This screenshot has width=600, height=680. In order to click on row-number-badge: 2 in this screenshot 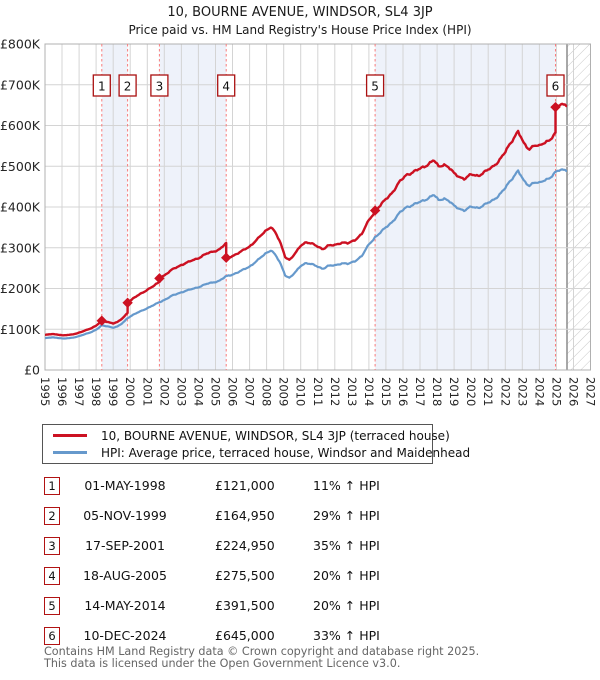, I will do `click(52, 516)`.